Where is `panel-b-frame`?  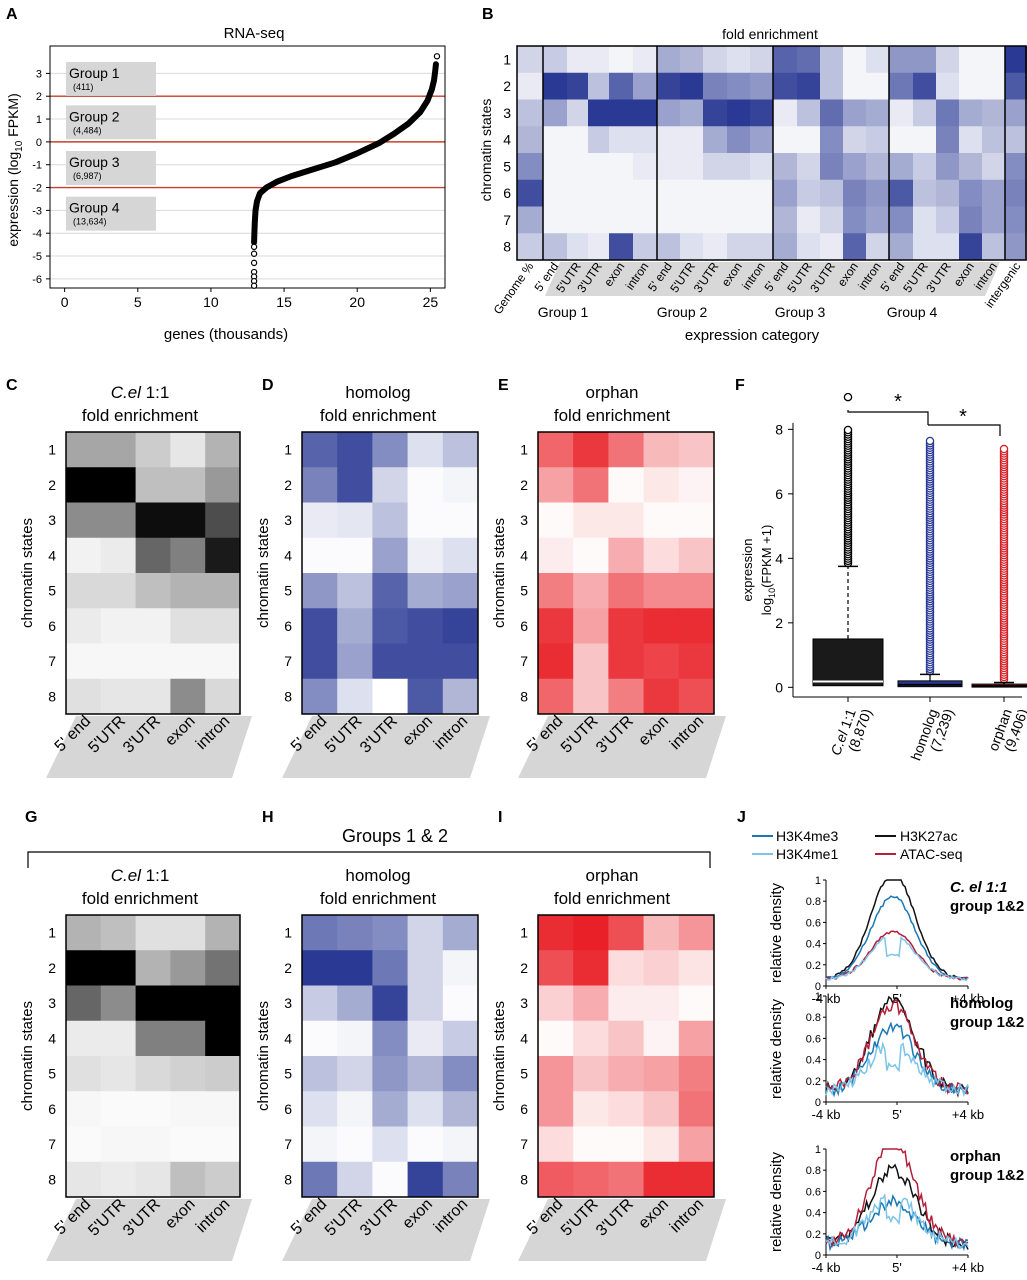 panel-b-frame is located at coordinates (771, 153).